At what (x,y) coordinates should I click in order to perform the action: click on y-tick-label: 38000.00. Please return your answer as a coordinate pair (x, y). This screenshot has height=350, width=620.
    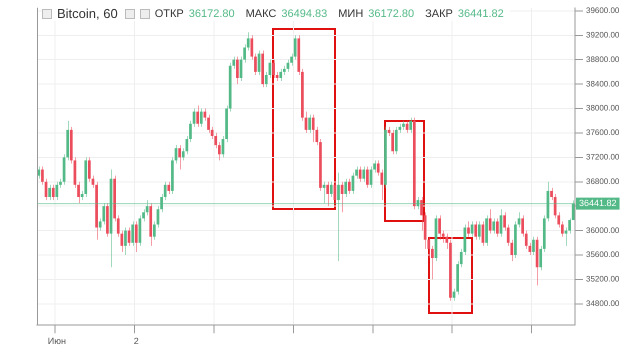
    Looking at the image, I should click on (603, 108).